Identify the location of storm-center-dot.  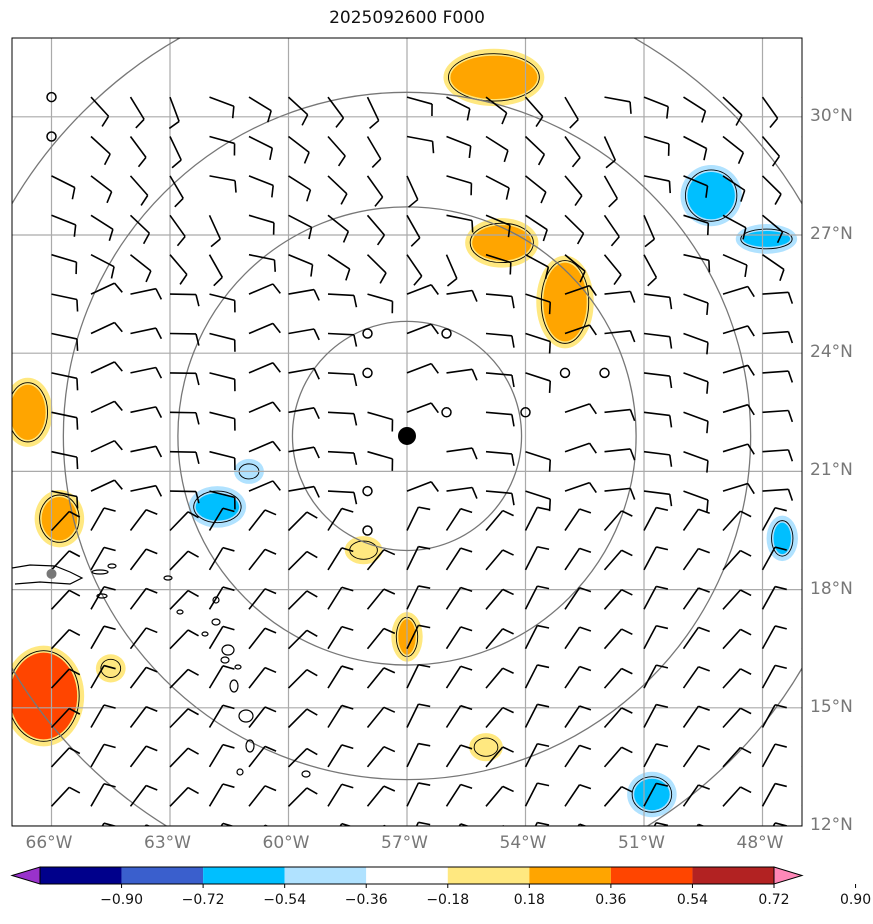
(407, 435).